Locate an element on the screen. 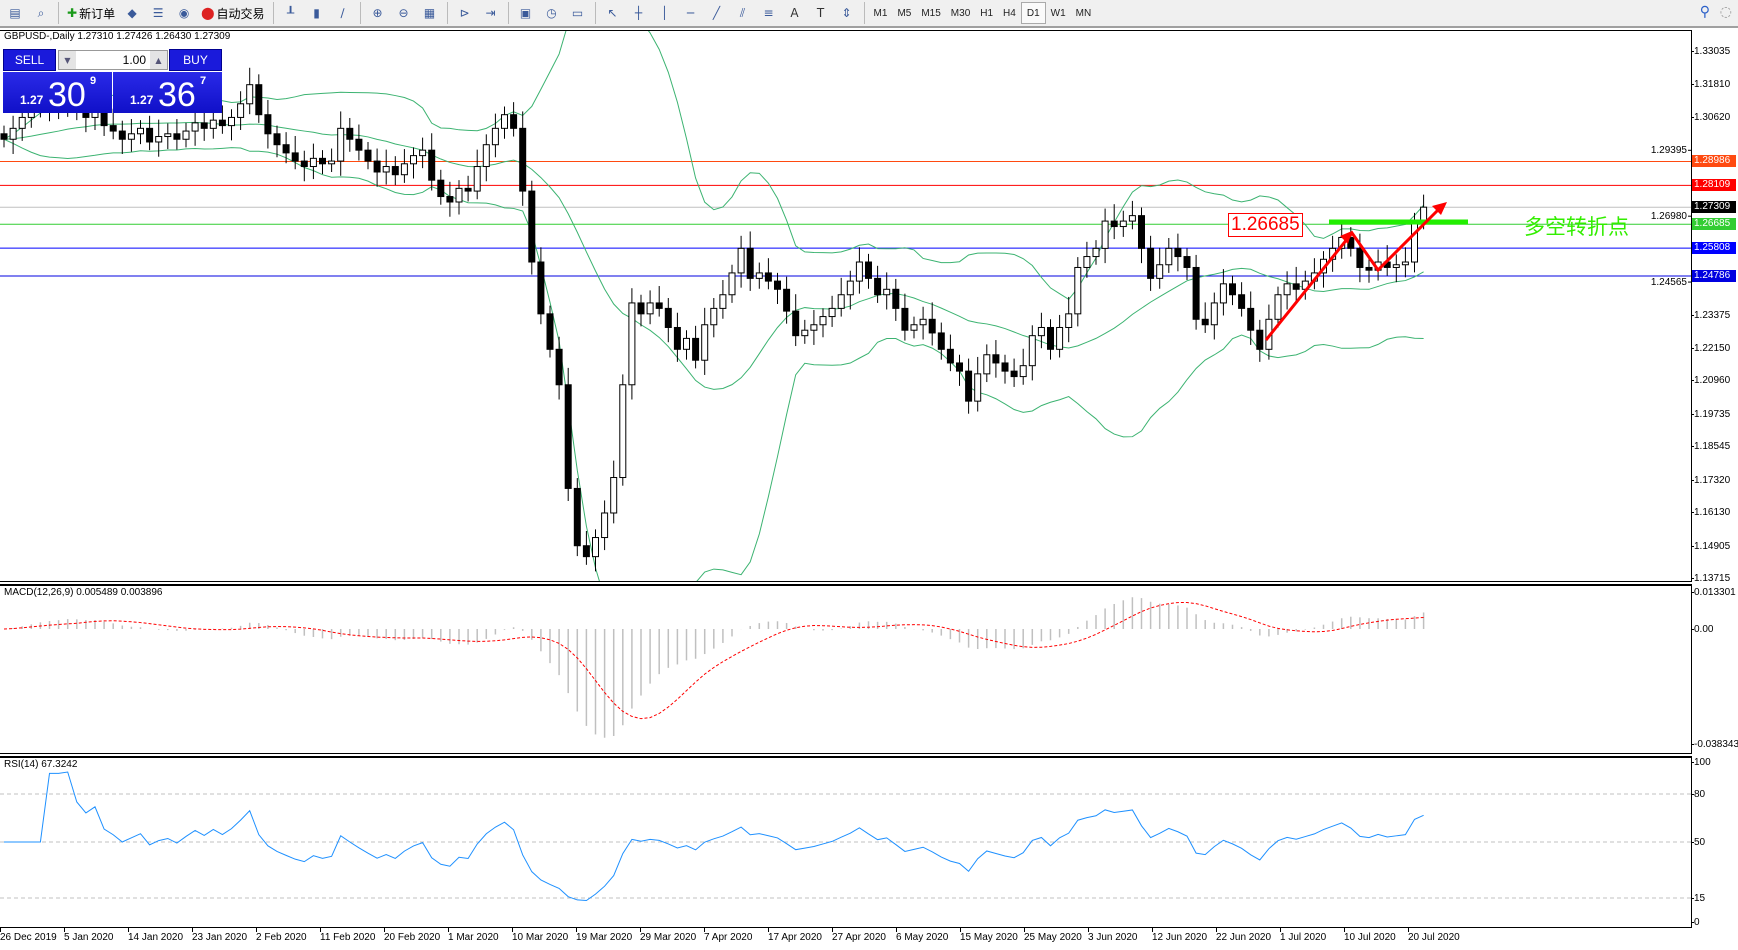 The width and height of the screenshot is (1738, 950). timeframe-h4: H4 is located at coordinates (1009, 13).